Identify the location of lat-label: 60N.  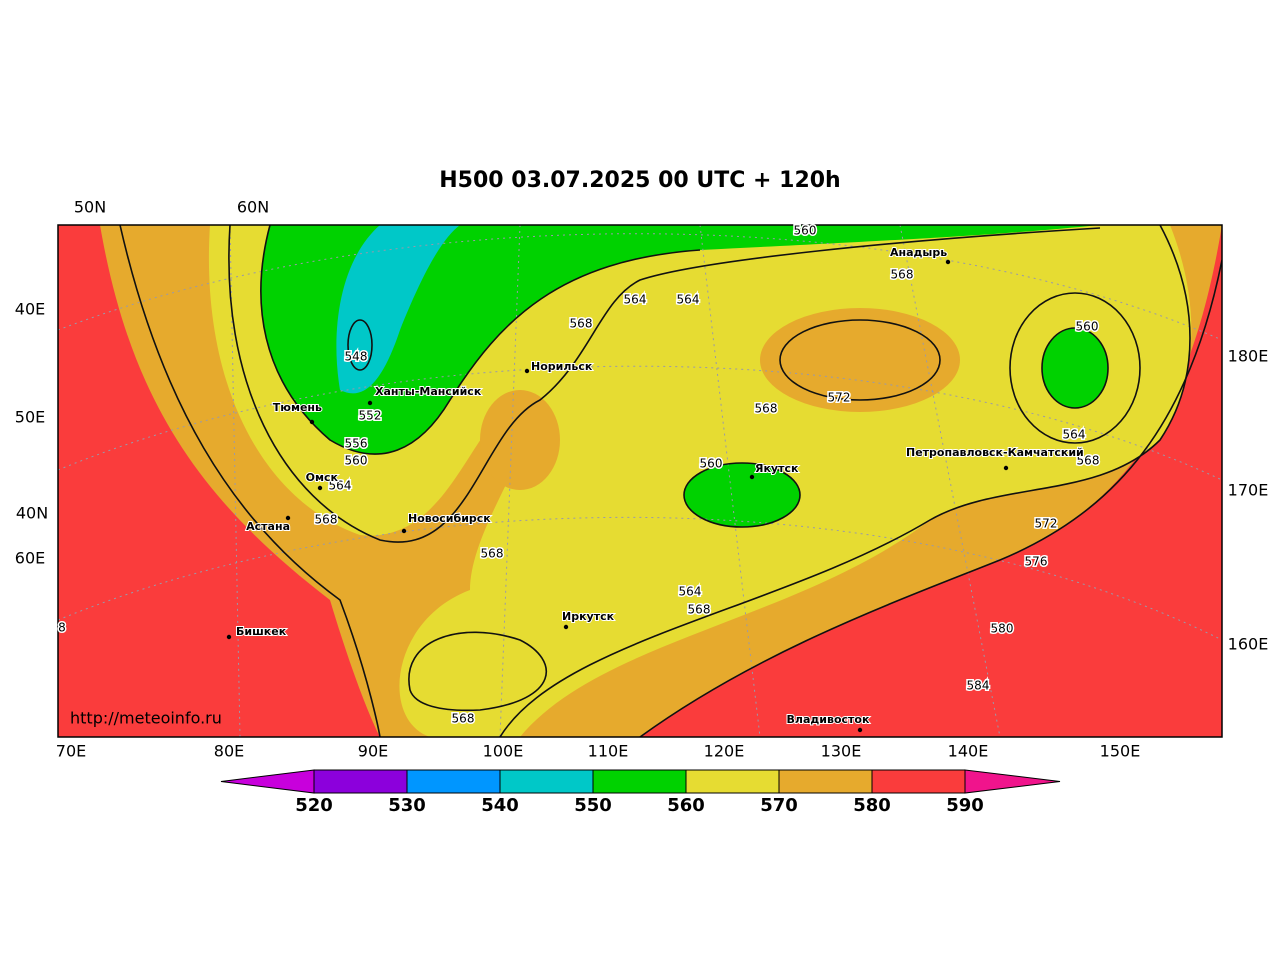
(253, 207).